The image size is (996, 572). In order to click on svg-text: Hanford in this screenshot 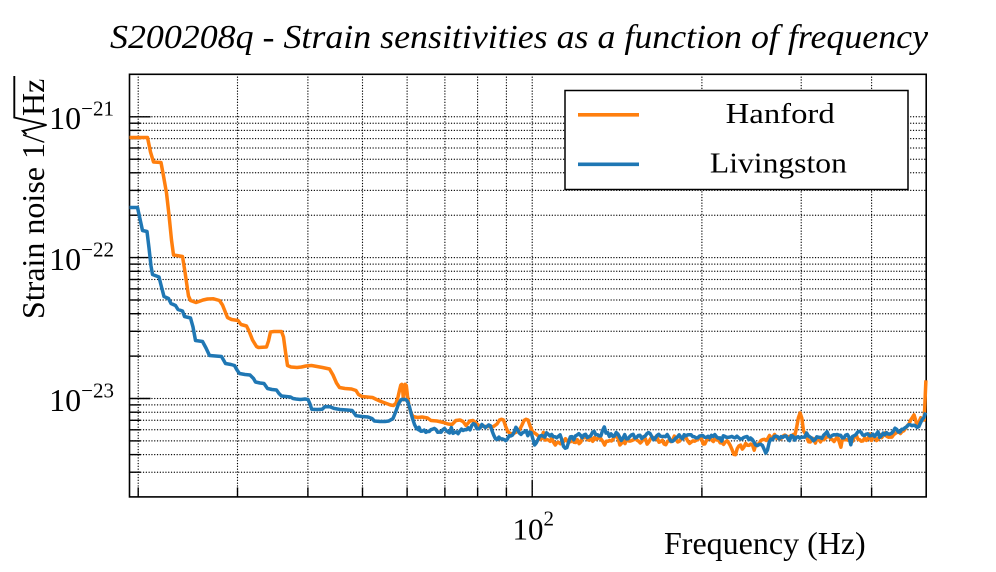, I will do `click(780, 114)`.